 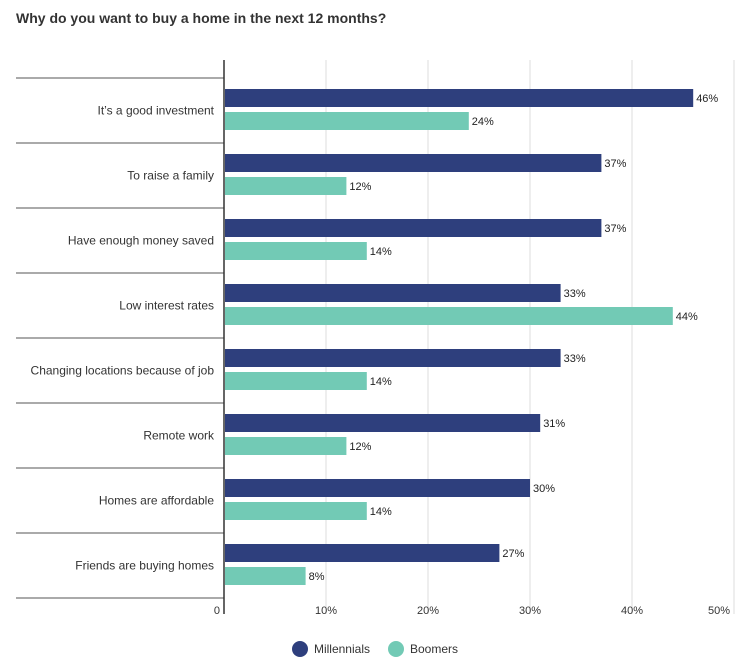 I want to click on legend-swatch-millennials, so click(x=299, y=649).